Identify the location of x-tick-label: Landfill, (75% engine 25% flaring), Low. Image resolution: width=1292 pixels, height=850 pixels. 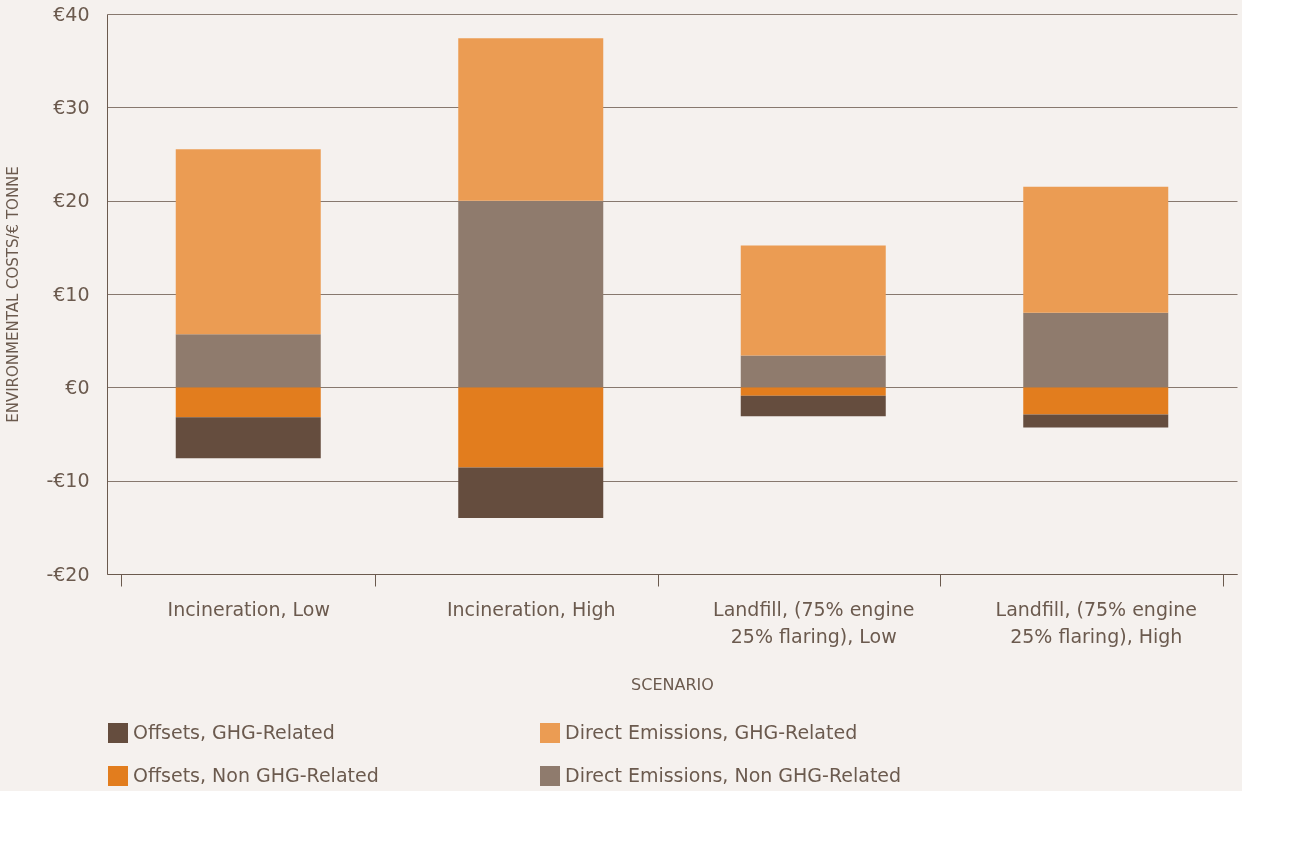
(814, 622).